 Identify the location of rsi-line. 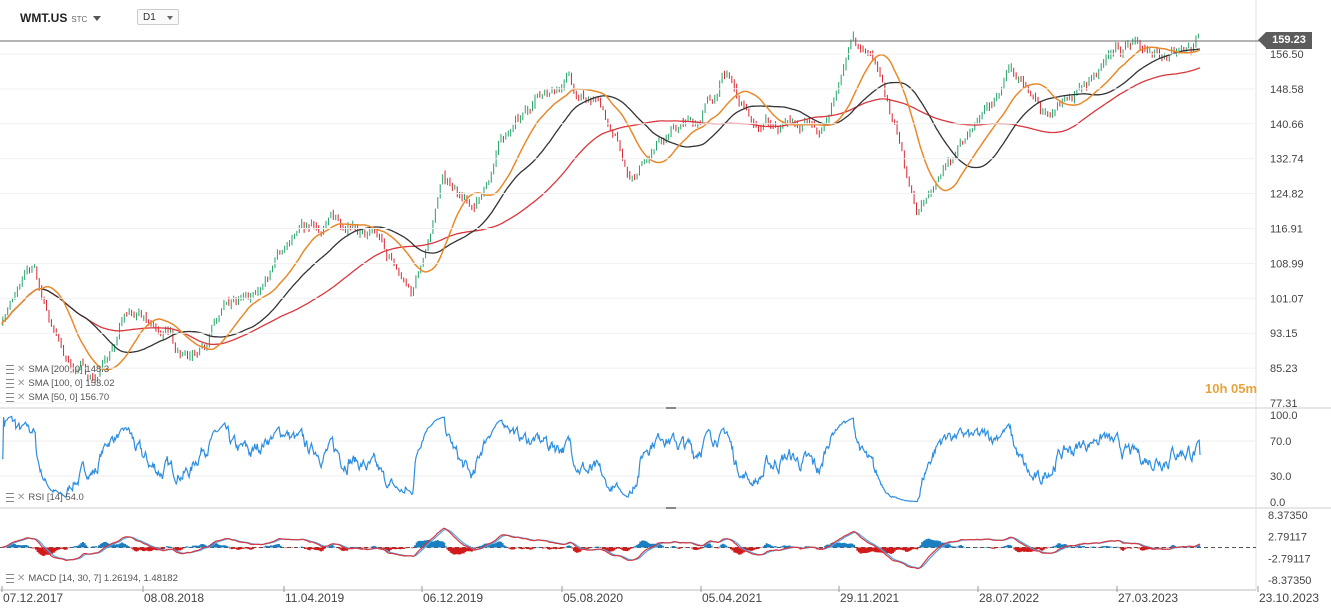
(601, 459).